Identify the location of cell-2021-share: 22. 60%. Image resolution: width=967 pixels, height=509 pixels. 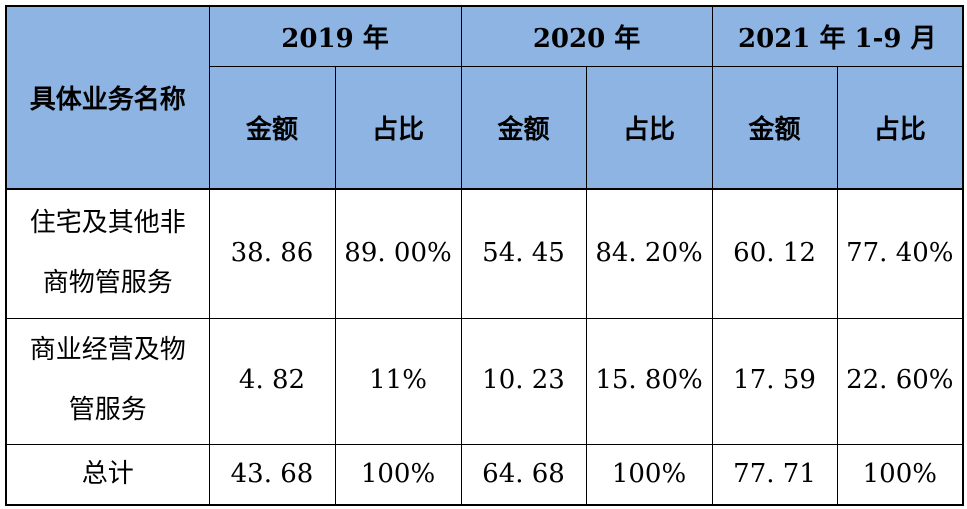
(900, 381).